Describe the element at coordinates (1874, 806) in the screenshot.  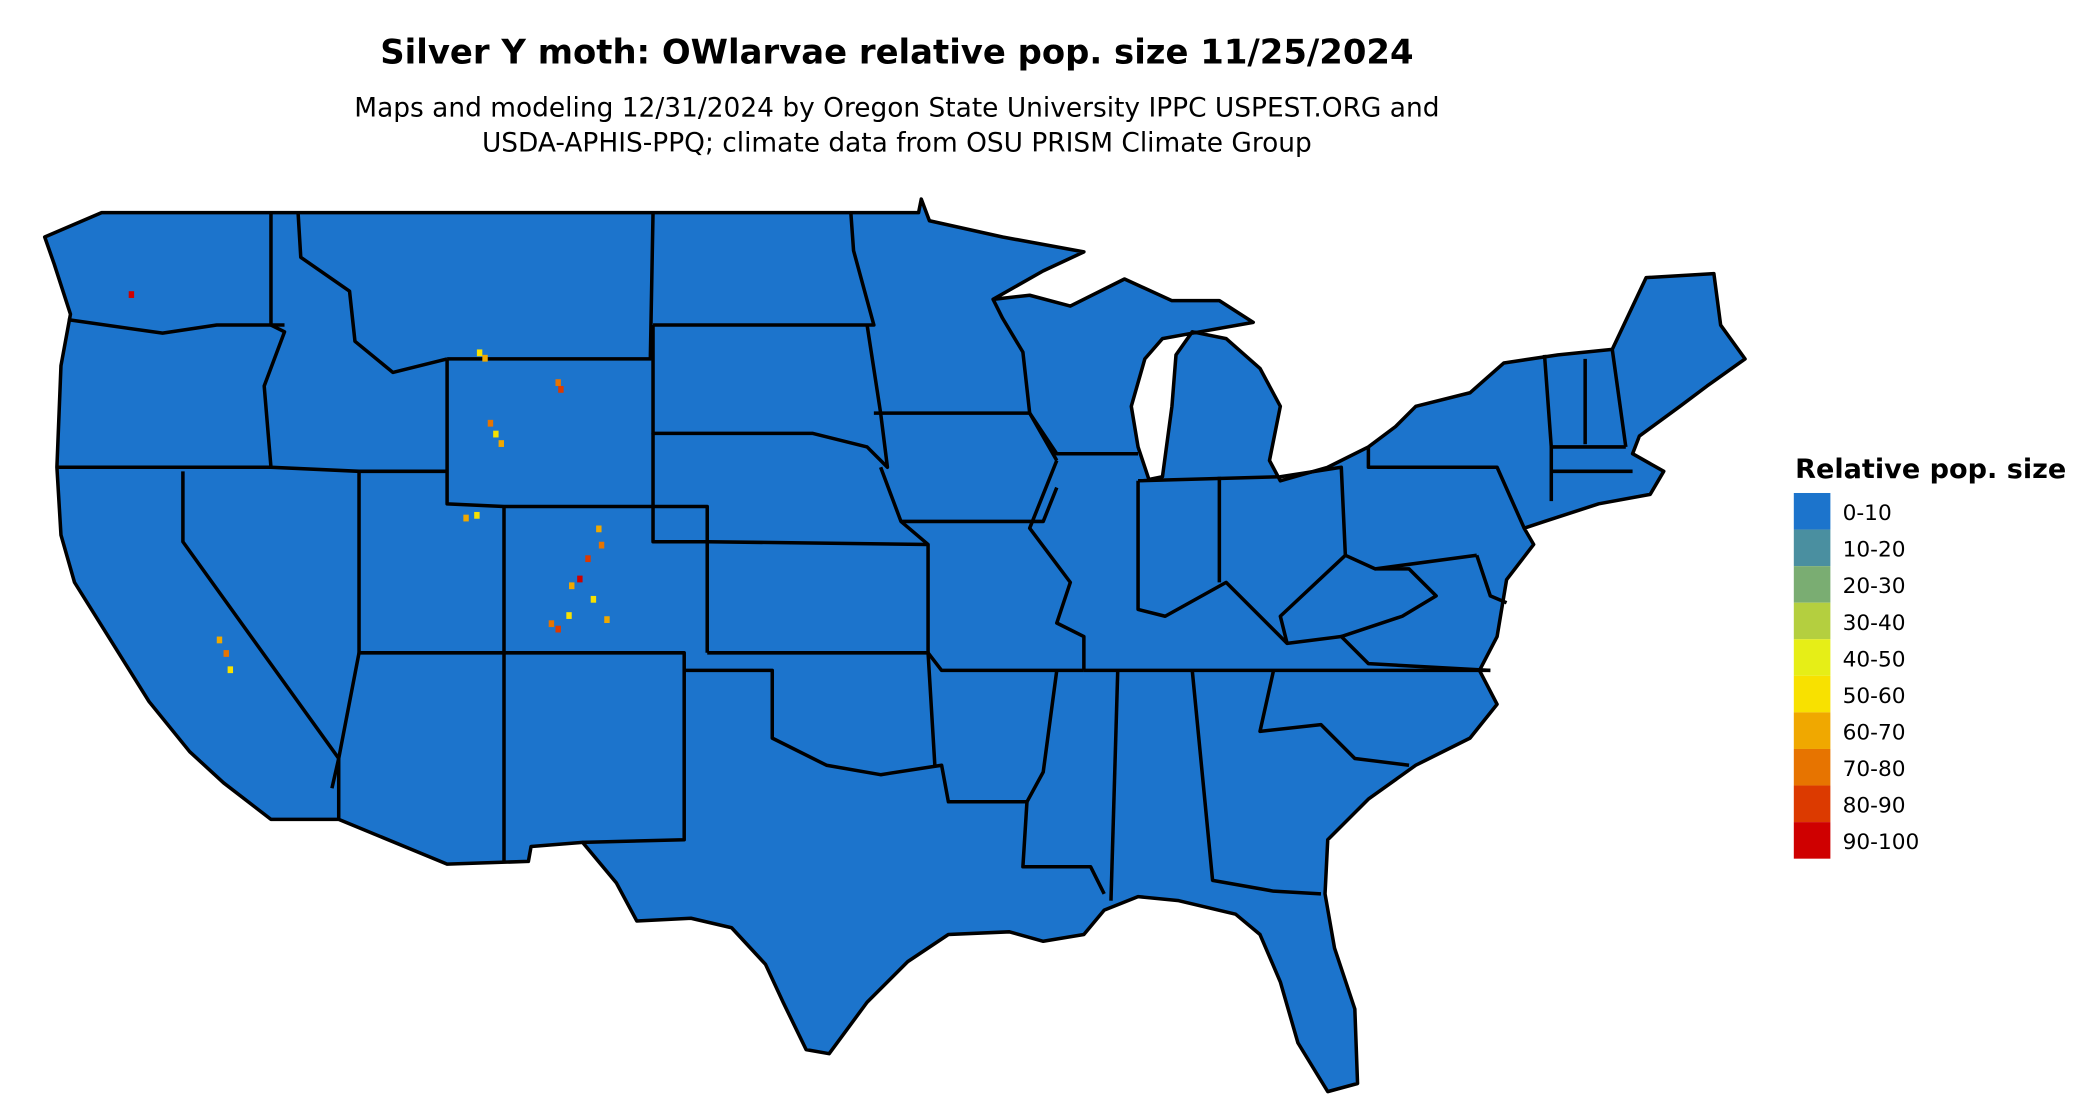
I see `legend-label: 80-90` at that location.